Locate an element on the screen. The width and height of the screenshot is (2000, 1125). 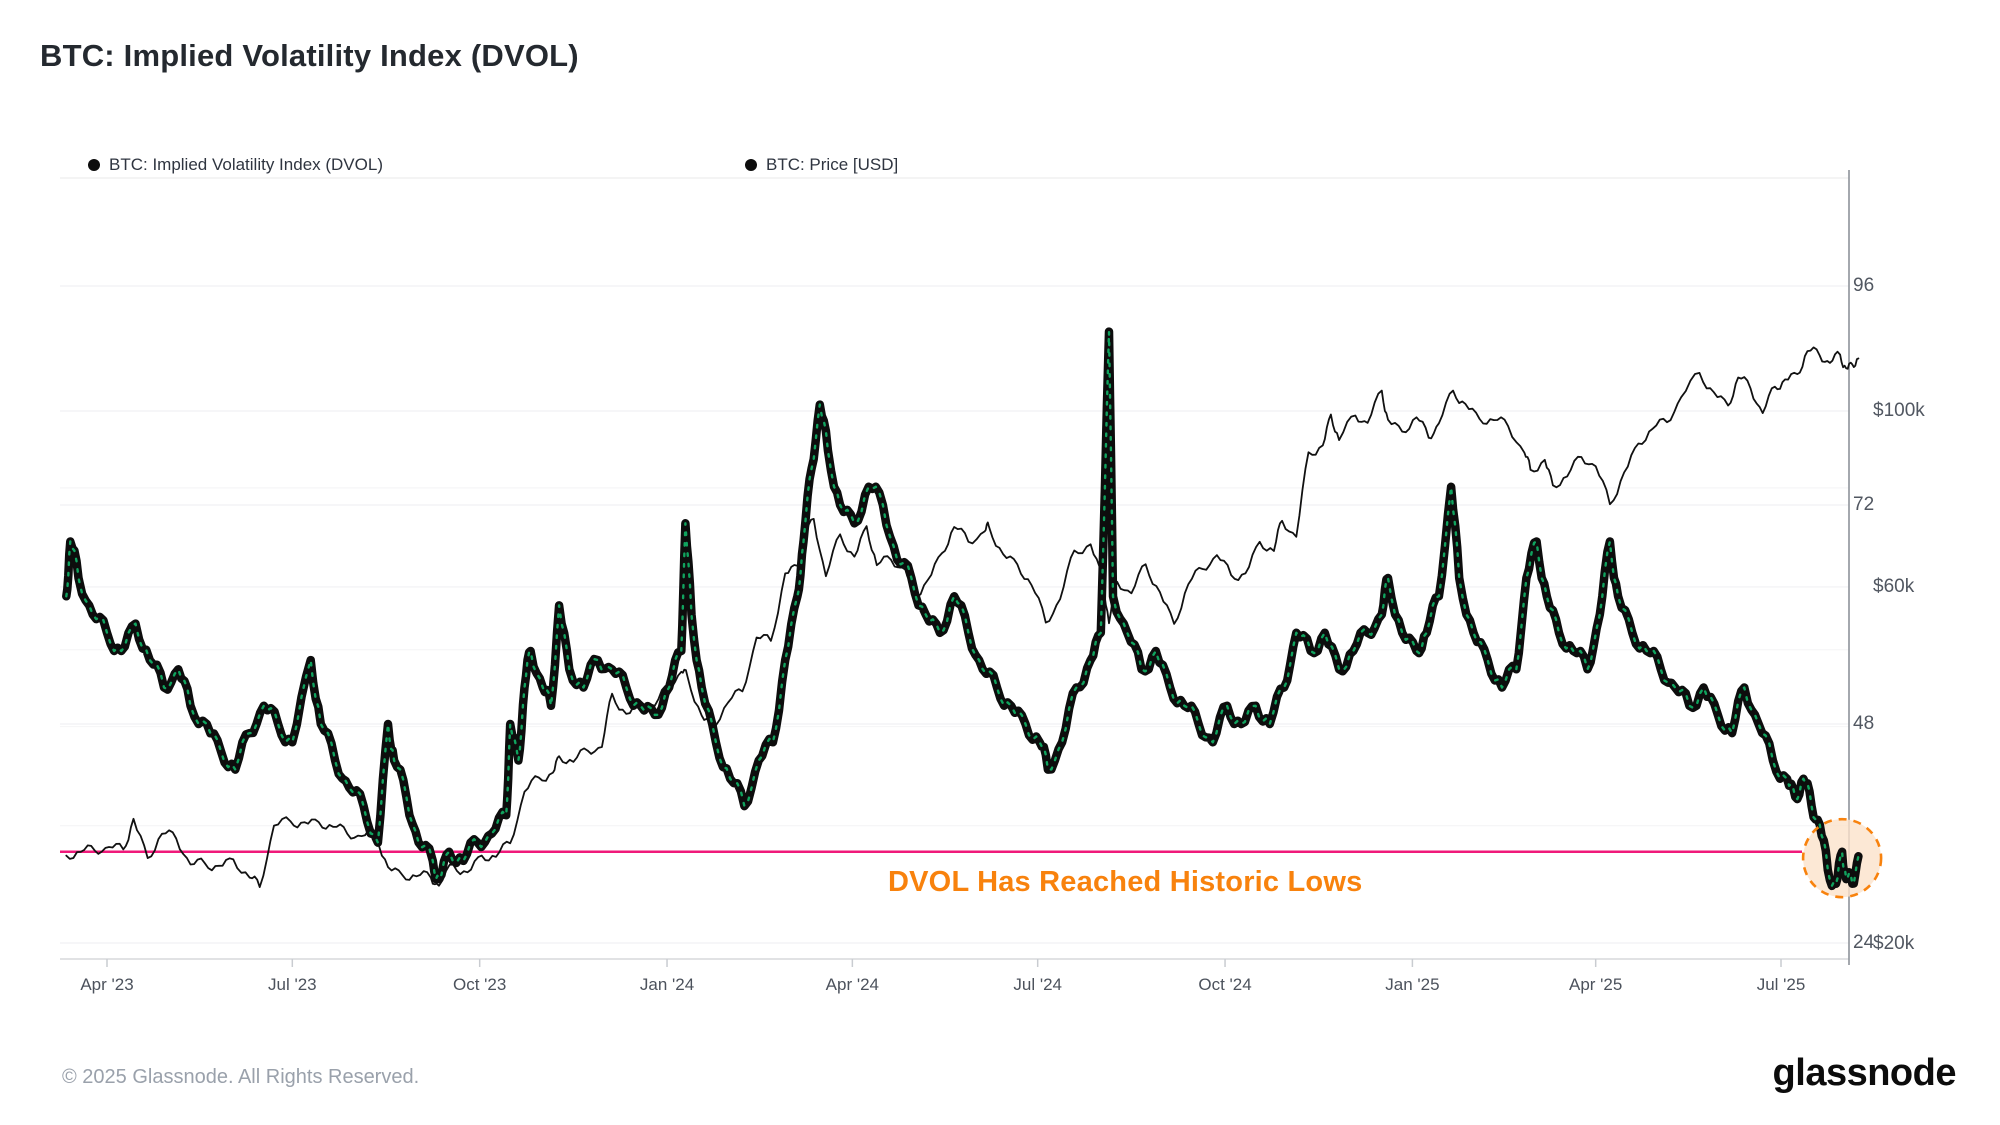
legend-label-price: BTC: Price [USD] is located at coordinates (832, 164).